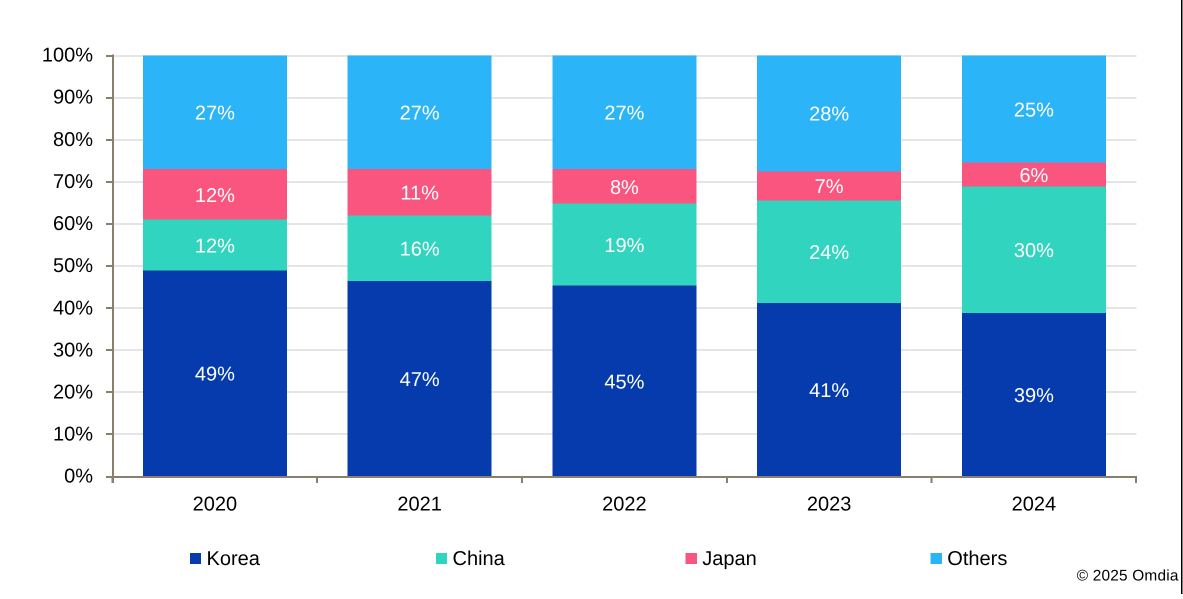 The width and height of the screenshot is (1183, 599). What do you see at coordinates (1034, 504) in the screenshot?
I see `svg-text: 2024` at bounding box center [1034, 504].